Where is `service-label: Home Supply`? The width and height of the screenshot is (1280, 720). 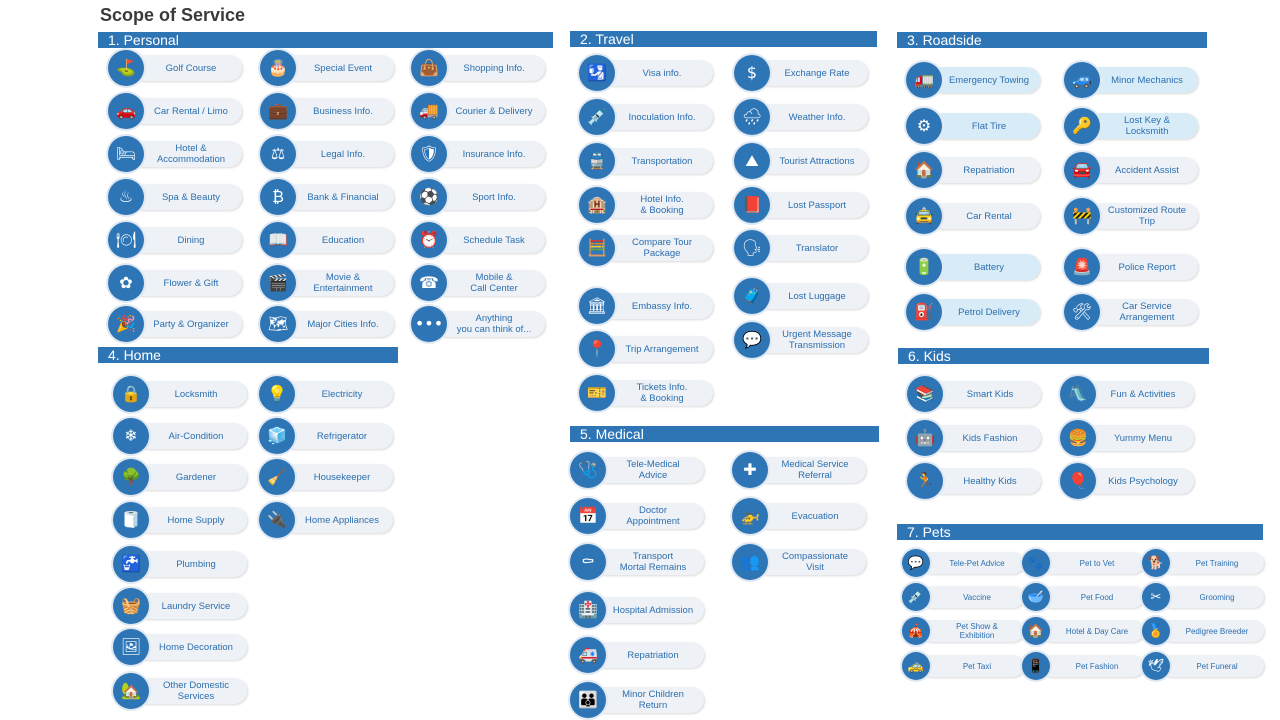 service-label: Home Supply is located at coordinates (191, 520).